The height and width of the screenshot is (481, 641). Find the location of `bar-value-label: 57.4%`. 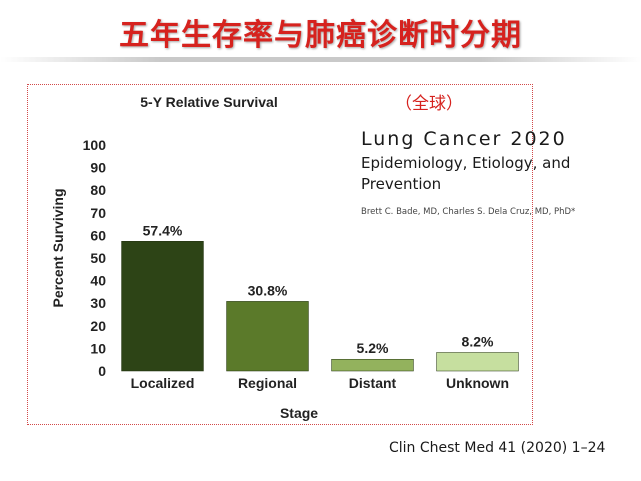

bar-value-label: 57.4% is located at coordinates (163, 230).